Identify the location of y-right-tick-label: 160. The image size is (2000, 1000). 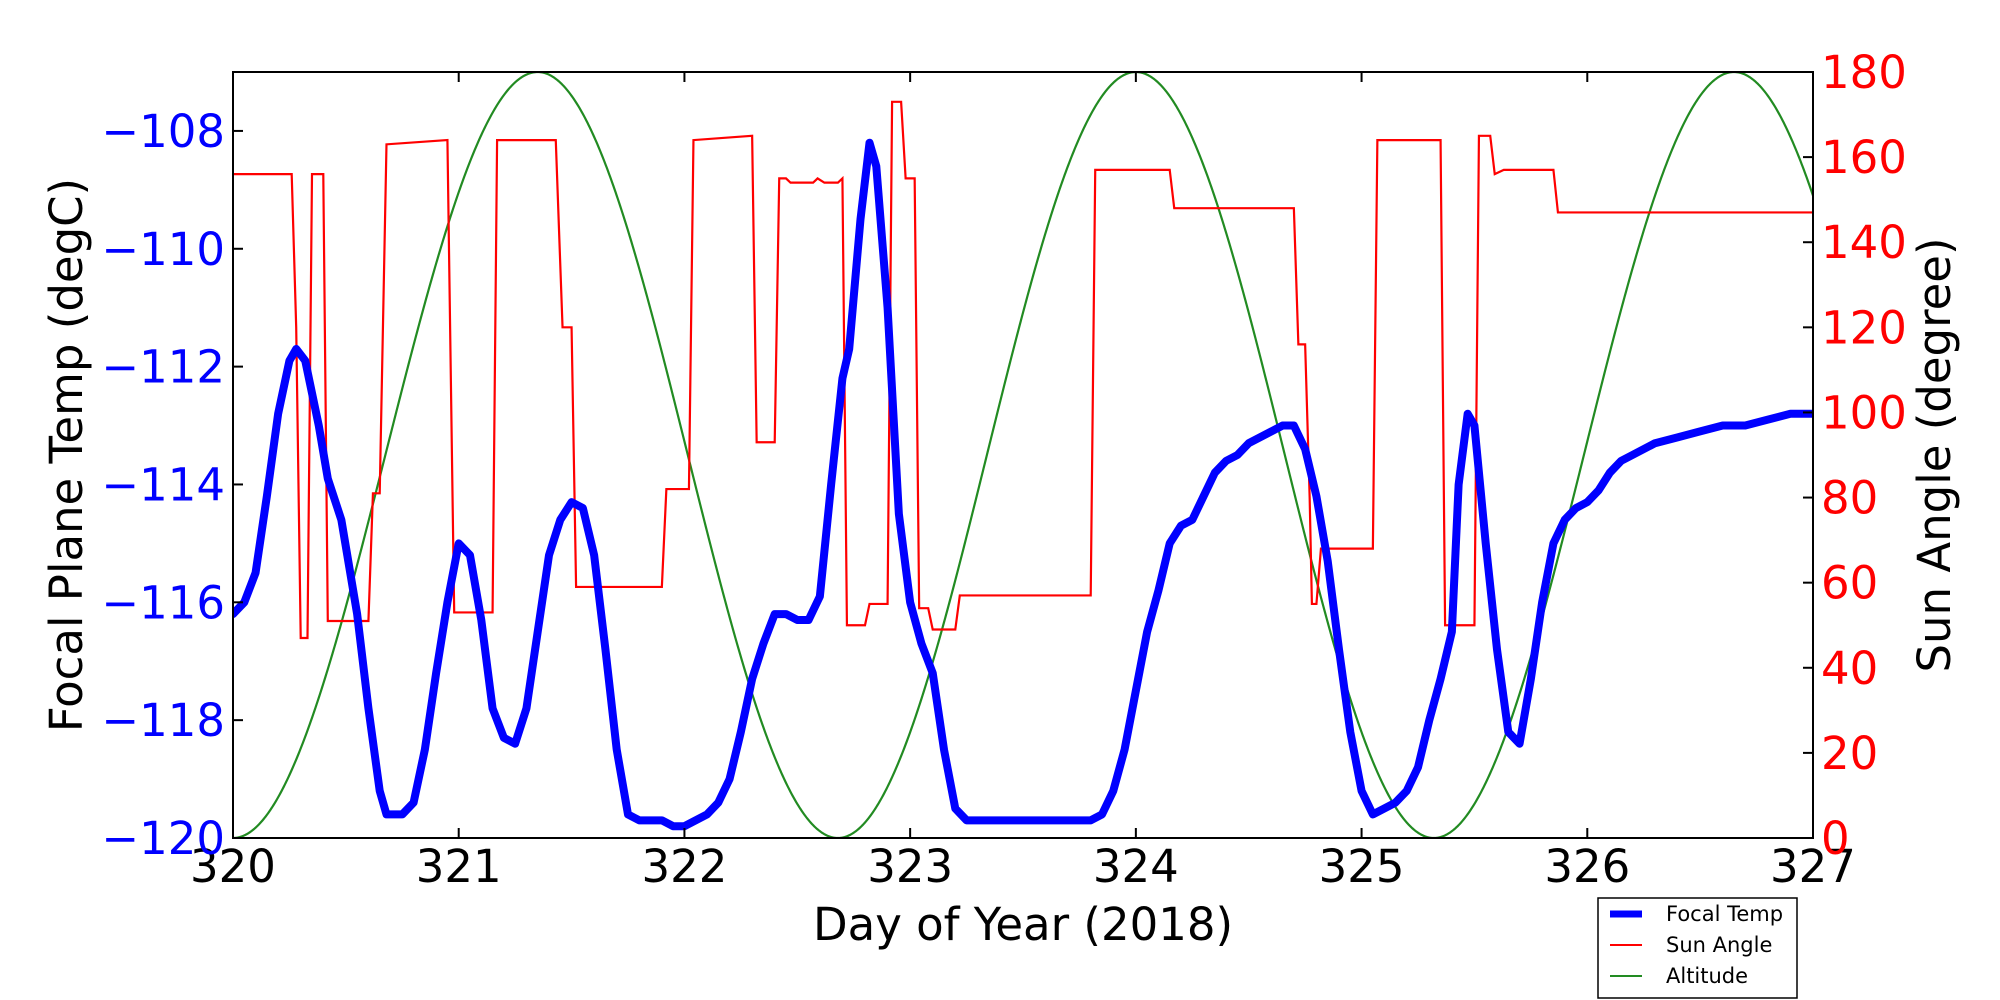
(1864, 157).